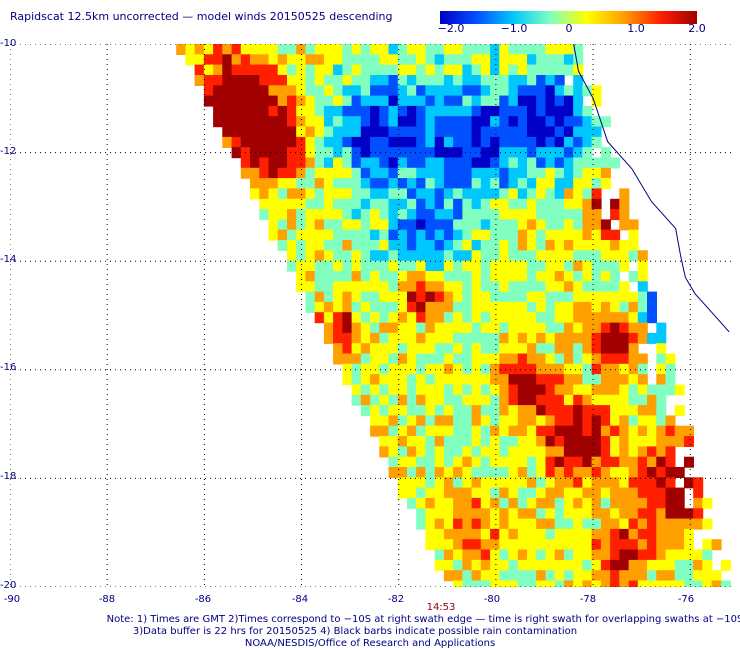  What do you see at coordinates (492, 599) in the screenshot?
I see `lon-label: -80` at bounding box center [492, 599].